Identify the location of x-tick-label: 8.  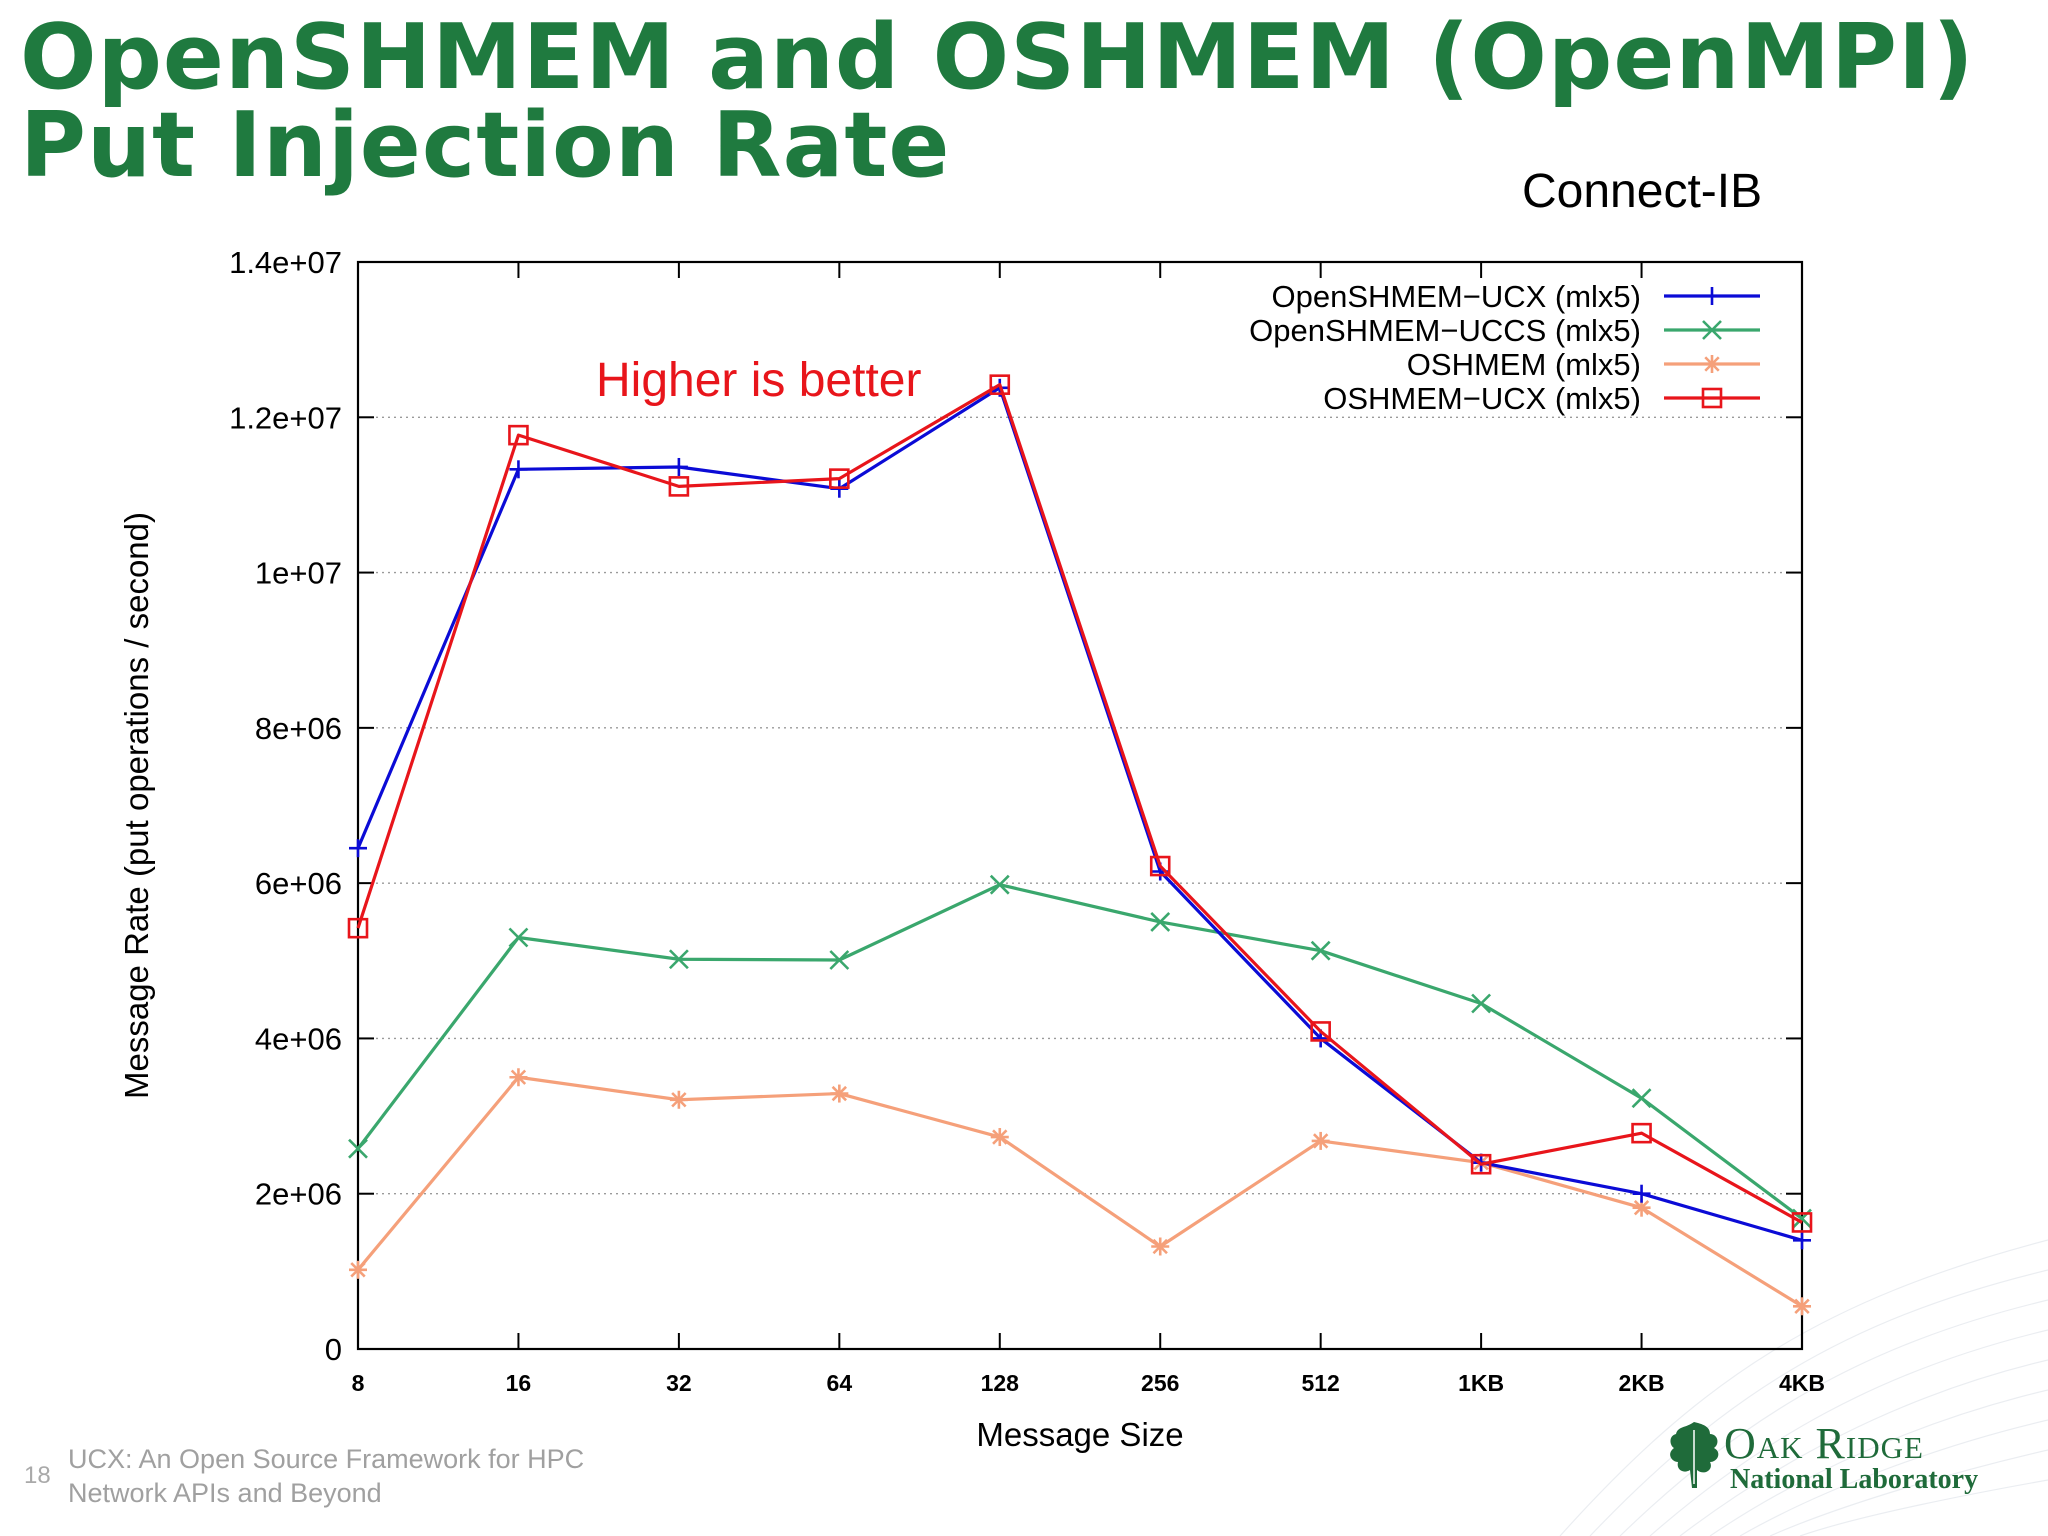
(358, 1383).